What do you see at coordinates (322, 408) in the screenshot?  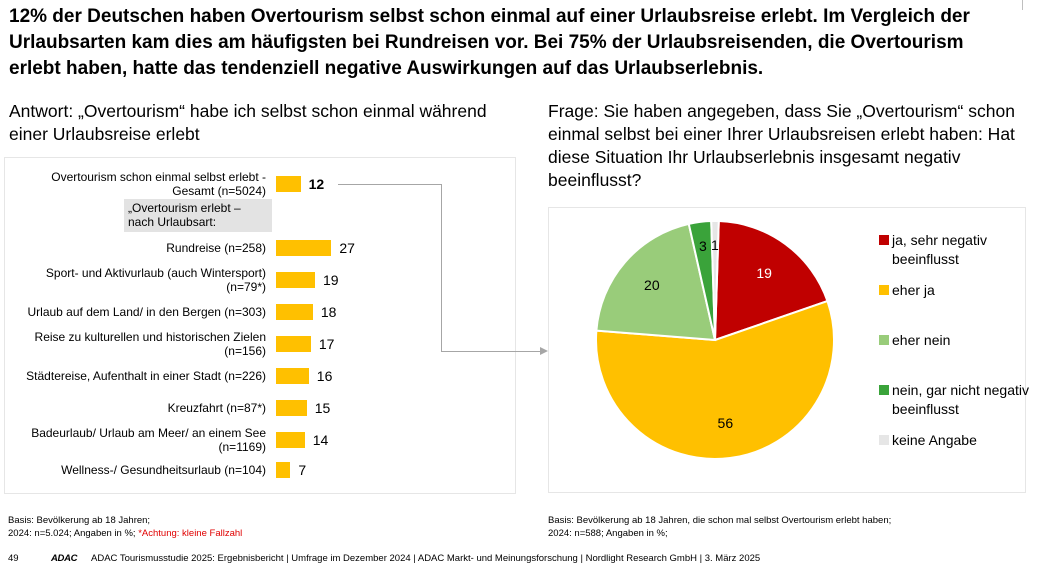 I see `bar-value-label: 15` at bounding box center [322, 408].